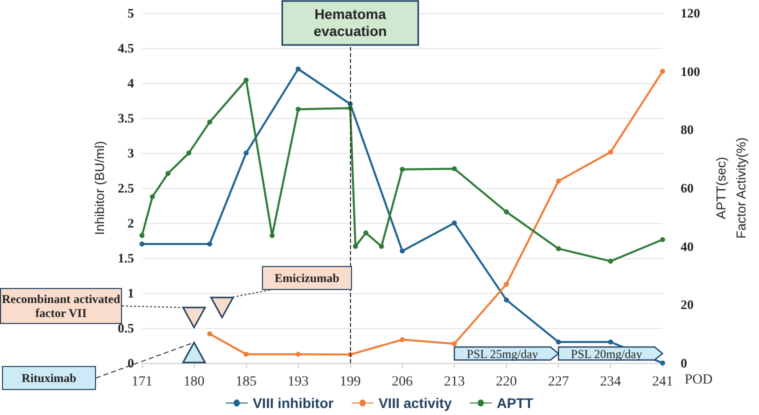 The image size is (759, 415). I want to click on legend-label: VIII inhibitor, so click(293, 403).